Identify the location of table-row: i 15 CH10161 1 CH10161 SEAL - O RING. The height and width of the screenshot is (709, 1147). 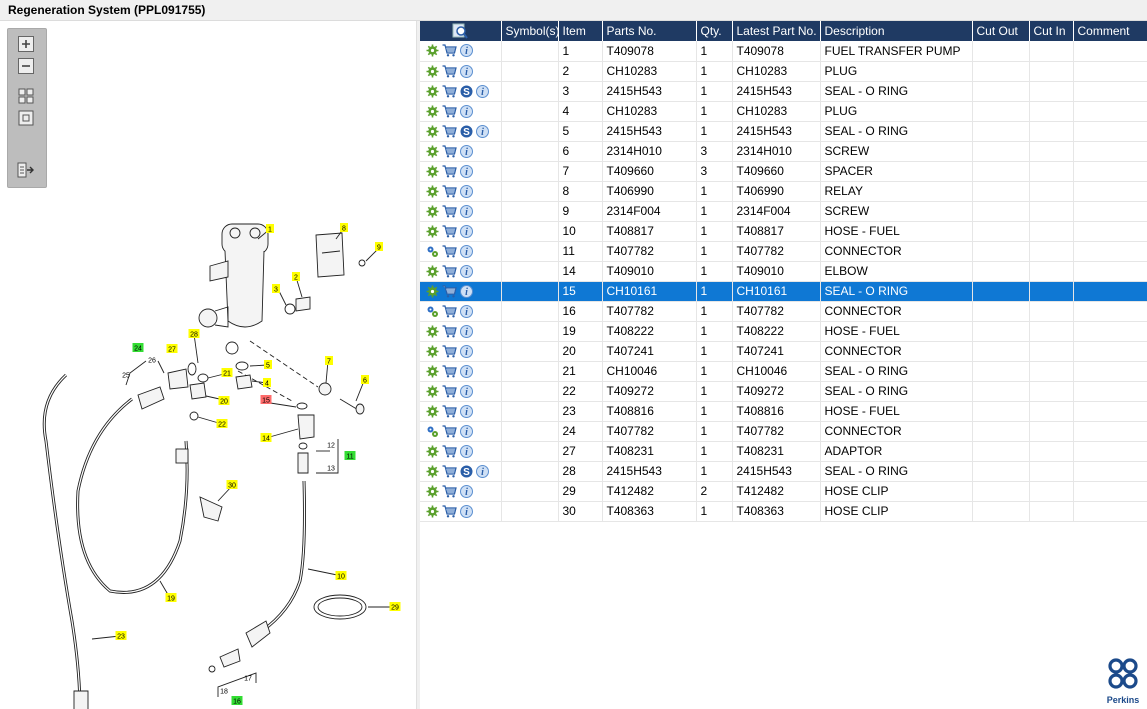
(783, 291).